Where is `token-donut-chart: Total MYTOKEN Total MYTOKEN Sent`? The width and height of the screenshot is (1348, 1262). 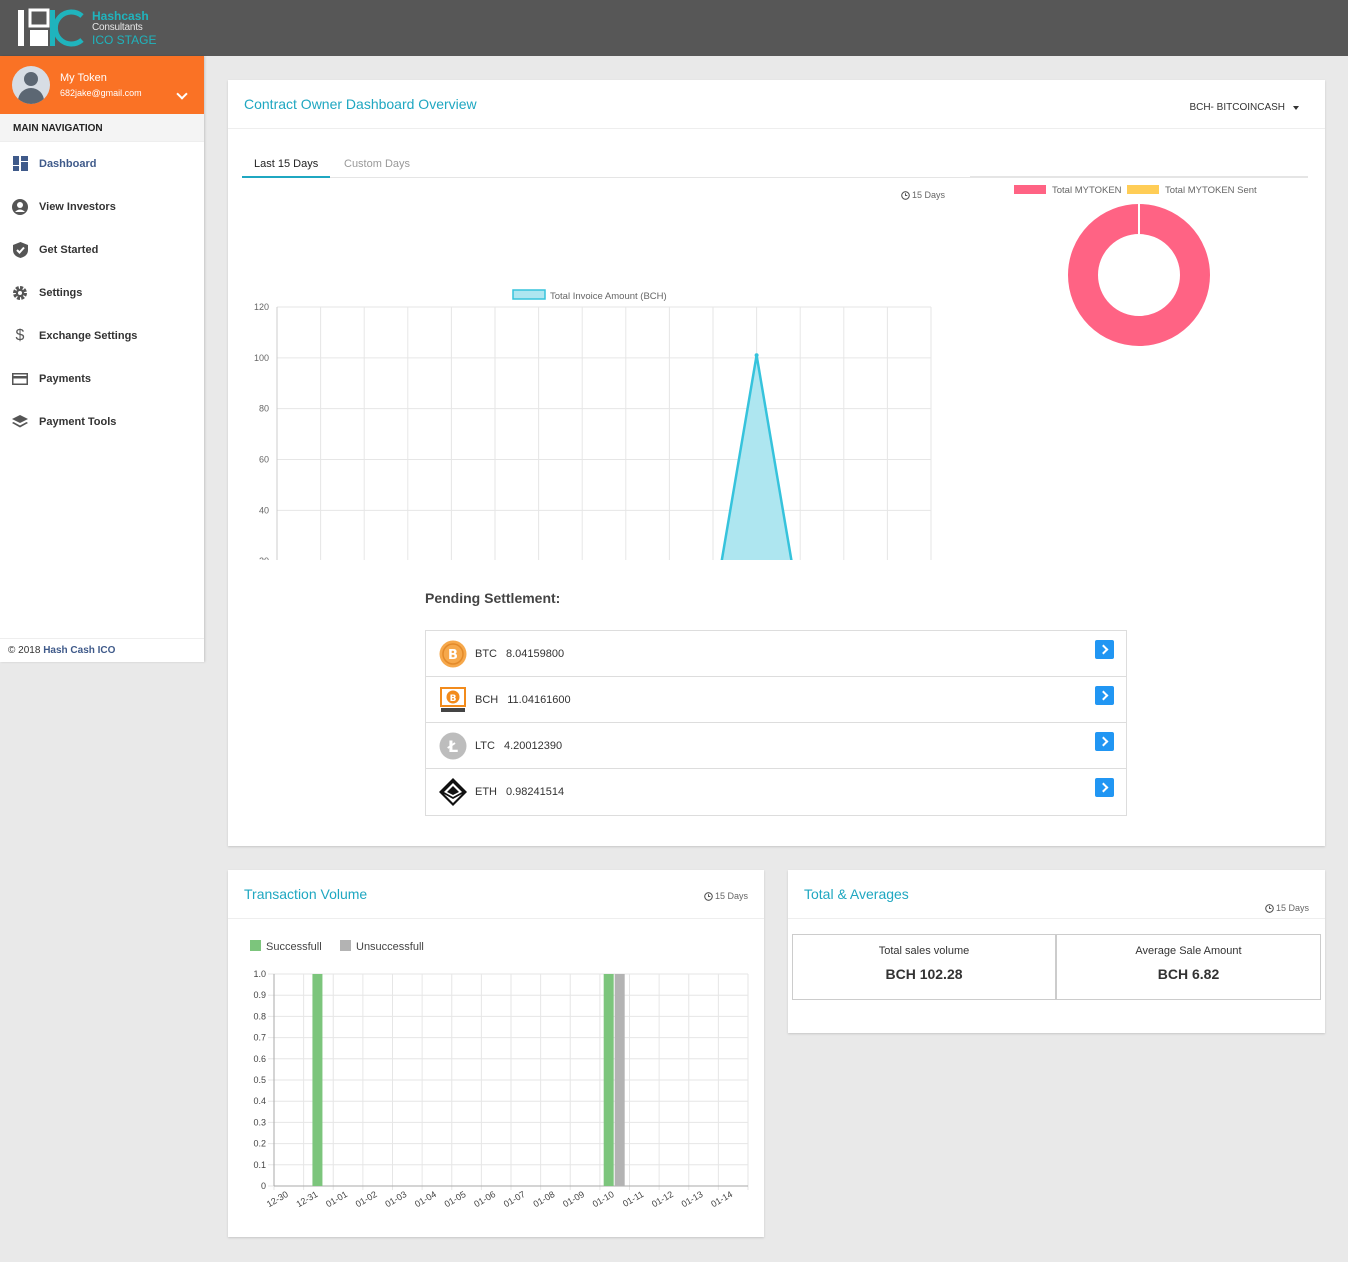 token-donut-chart: Total MYTOKEN Total MYTOKEN Sent is located at coordinates (1135, 265).